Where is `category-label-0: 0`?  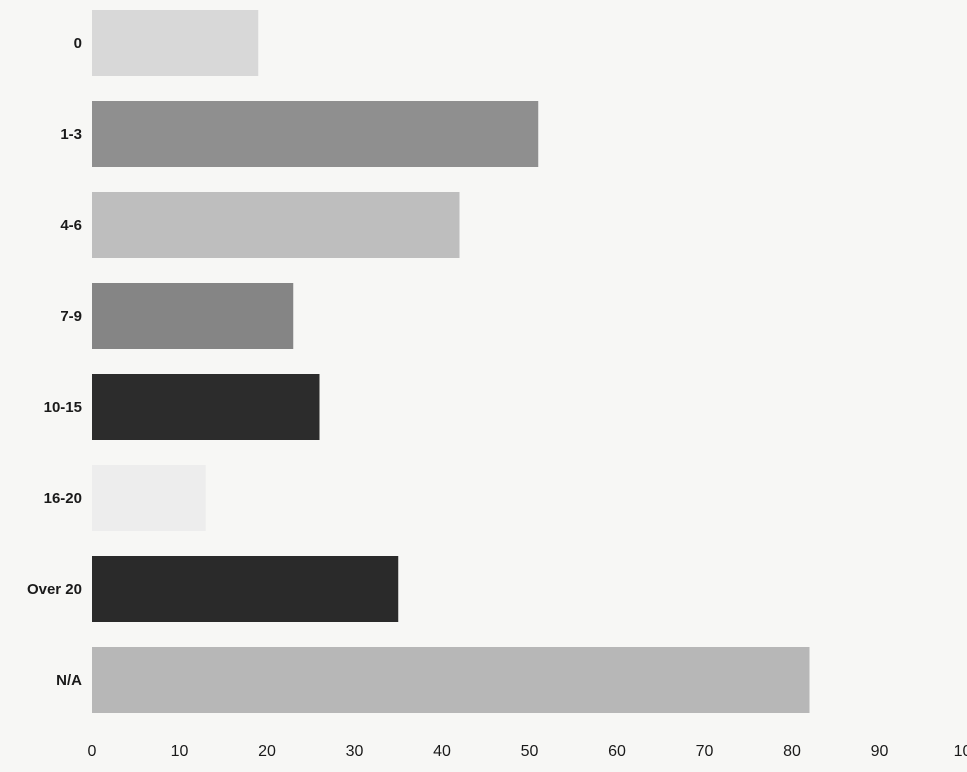 category-label-0: 0 is located at coordinates (78, 43).